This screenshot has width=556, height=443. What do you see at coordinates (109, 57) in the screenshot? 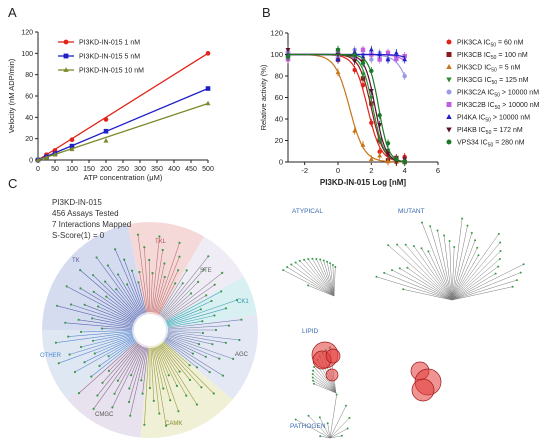
I see `panel-a-legend-label: PI3KD-IN-015 5 nM` at bounding box center [109, 57].